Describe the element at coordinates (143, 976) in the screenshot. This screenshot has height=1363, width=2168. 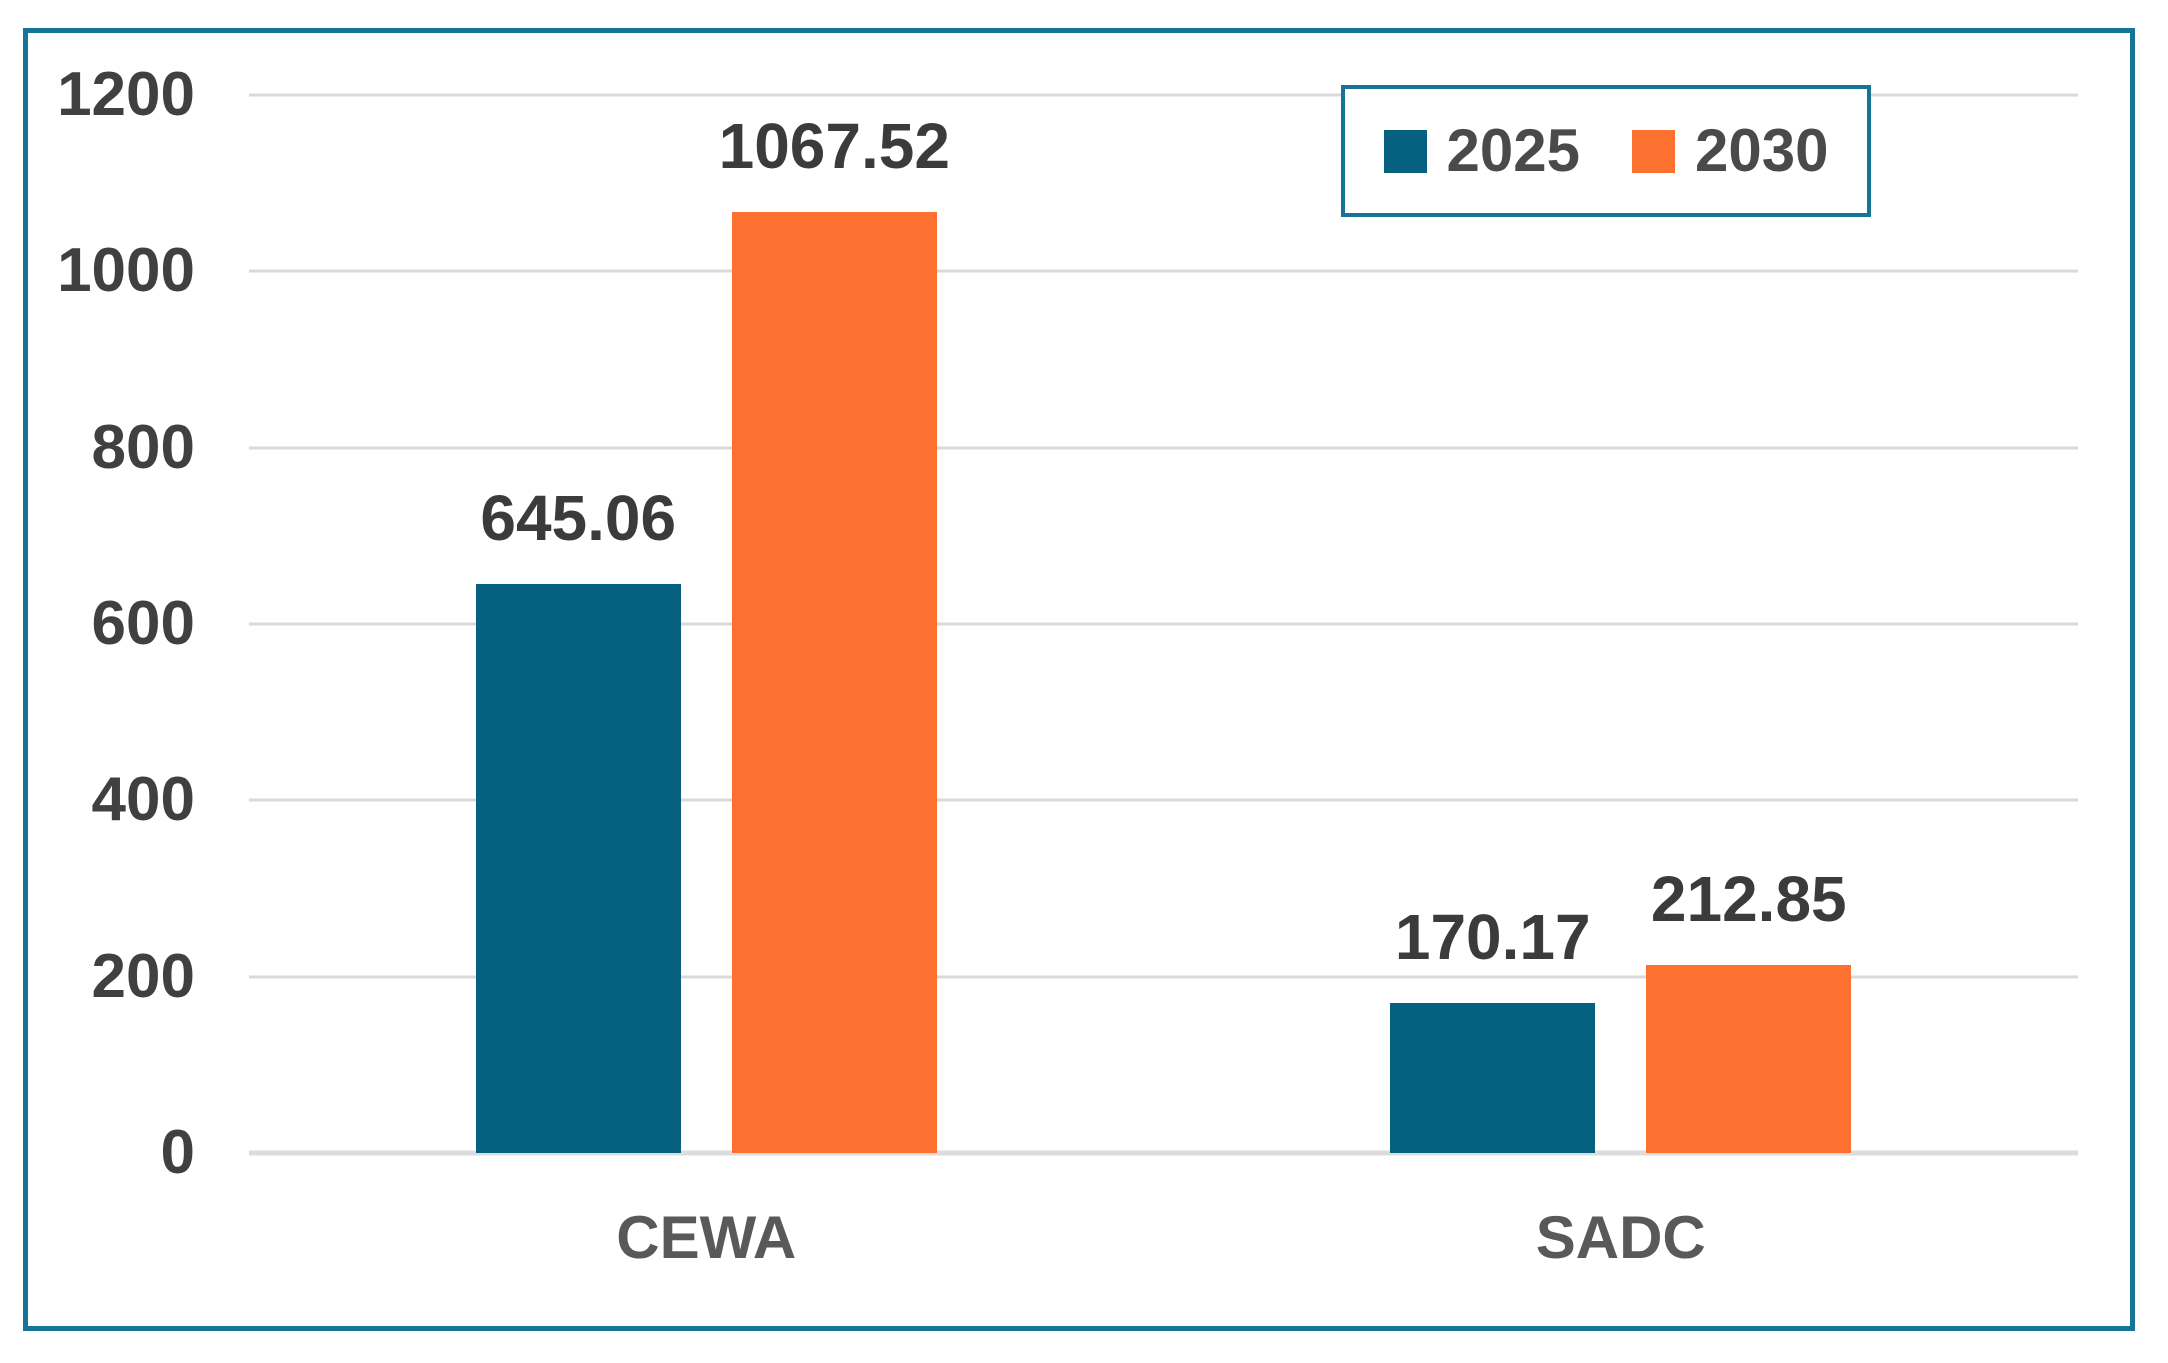
I see `y-tick-label-200: 200` at that location.